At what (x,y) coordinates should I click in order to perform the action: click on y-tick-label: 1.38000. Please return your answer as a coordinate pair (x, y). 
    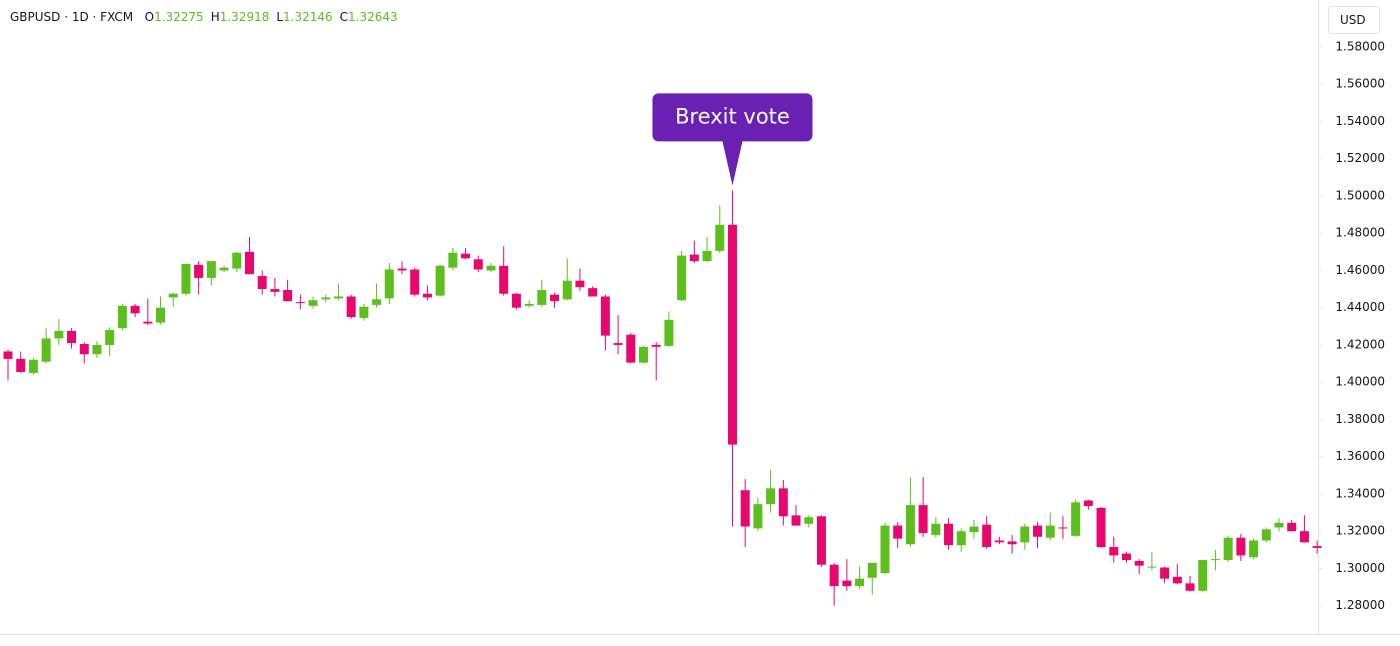
    Looking at the image, I should click on (1360, 419).